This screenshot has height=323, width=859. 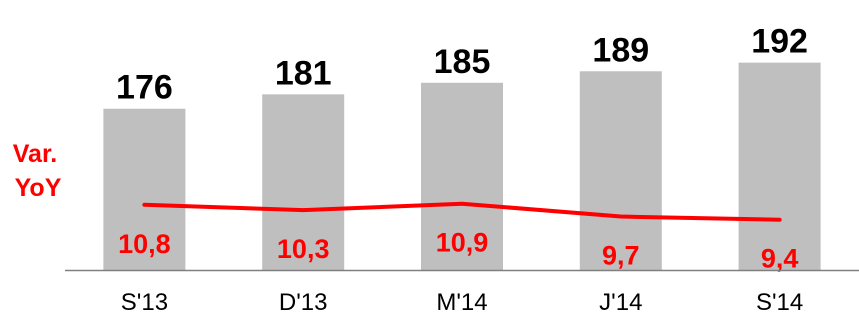 I want to click on bar-J'14, so click(x=620, y=170).